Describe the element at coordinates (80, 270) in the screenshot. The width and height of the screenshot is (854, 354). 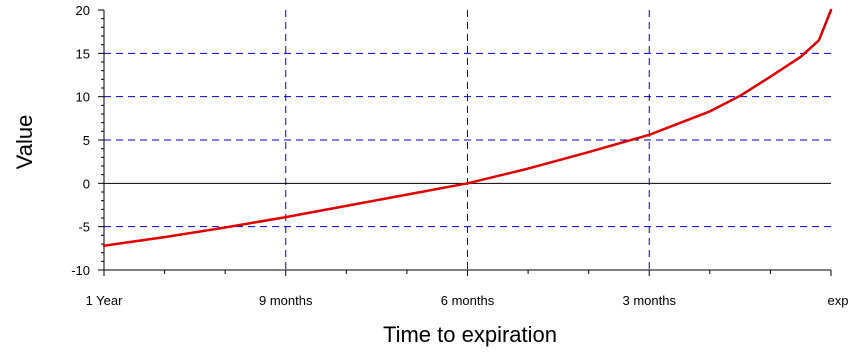
I see `y-tick-label: -10` at that location.